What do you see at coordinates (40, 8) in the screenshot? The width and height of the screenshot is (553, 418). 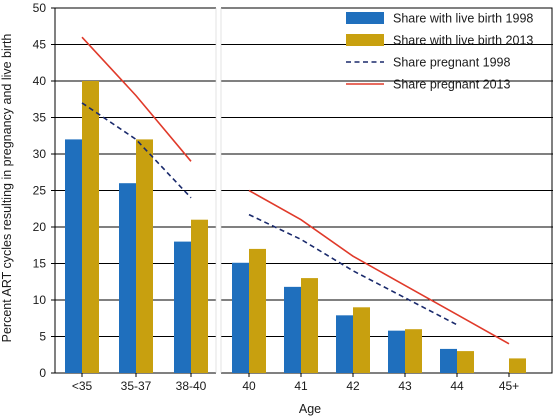 I see `y-tick-label: 50` at bounding box center [40, 8].